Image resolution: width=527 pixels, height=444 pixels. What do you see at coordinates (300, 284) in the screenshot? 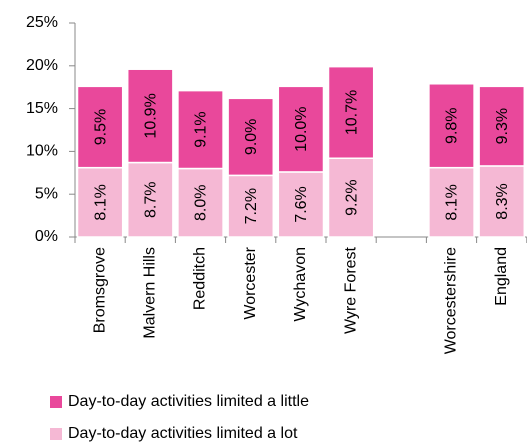
I see `x-tick-label: Wychavon` at bounding box center [300, 284].